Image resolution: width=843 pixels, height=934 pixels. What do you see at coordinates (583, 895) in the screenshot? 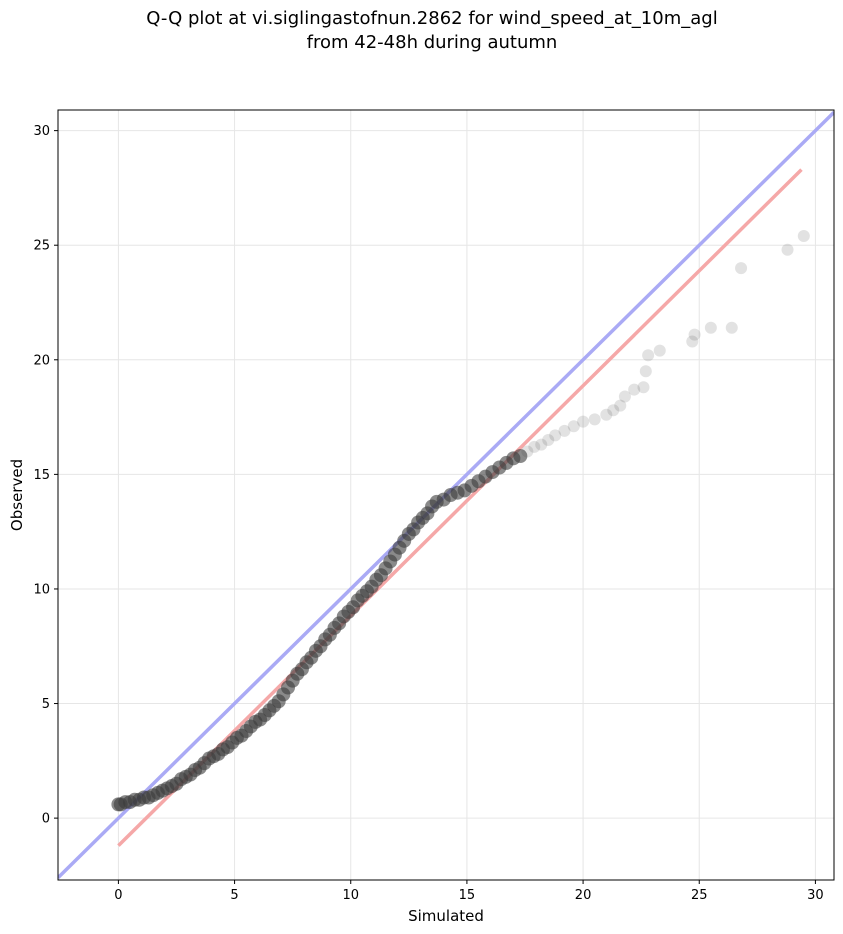
I see `x-tick-label: 20` at bounding box center [583, 895].